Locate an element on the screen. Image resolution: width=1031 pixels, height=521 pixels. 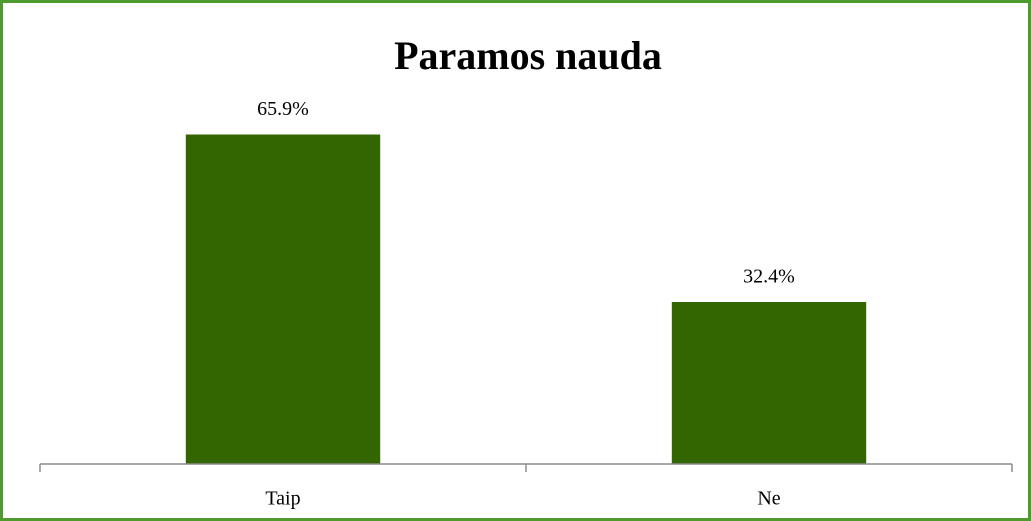
data-label: 32.4% is located at coordinates (769, 277).